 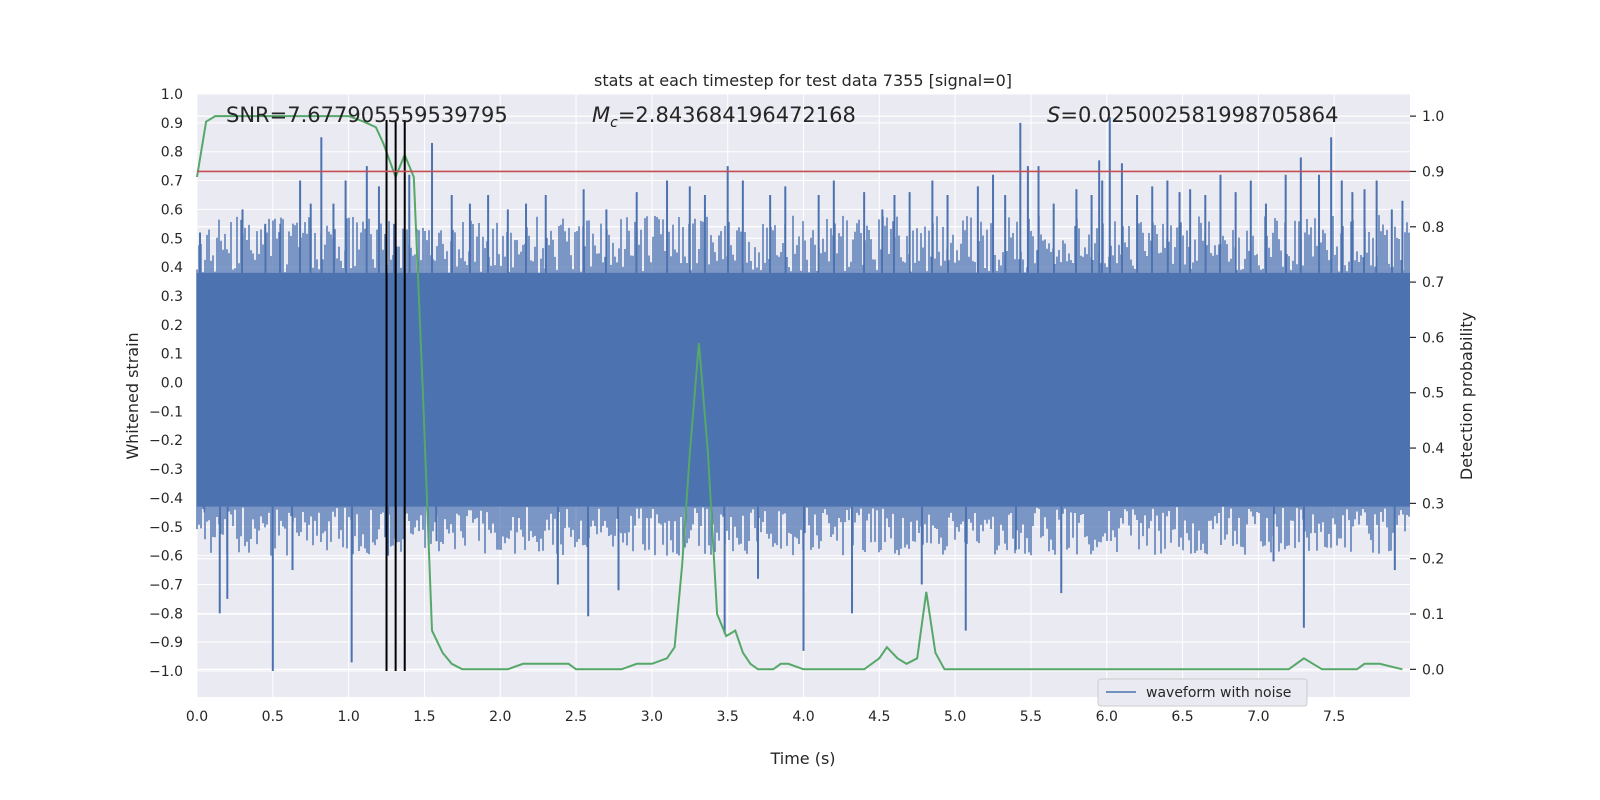 What do you see at coordinates (1466, 396) in the screenshot?
I see `y-right-axis-label: Detection probability` at bounding box center [1466, 396].